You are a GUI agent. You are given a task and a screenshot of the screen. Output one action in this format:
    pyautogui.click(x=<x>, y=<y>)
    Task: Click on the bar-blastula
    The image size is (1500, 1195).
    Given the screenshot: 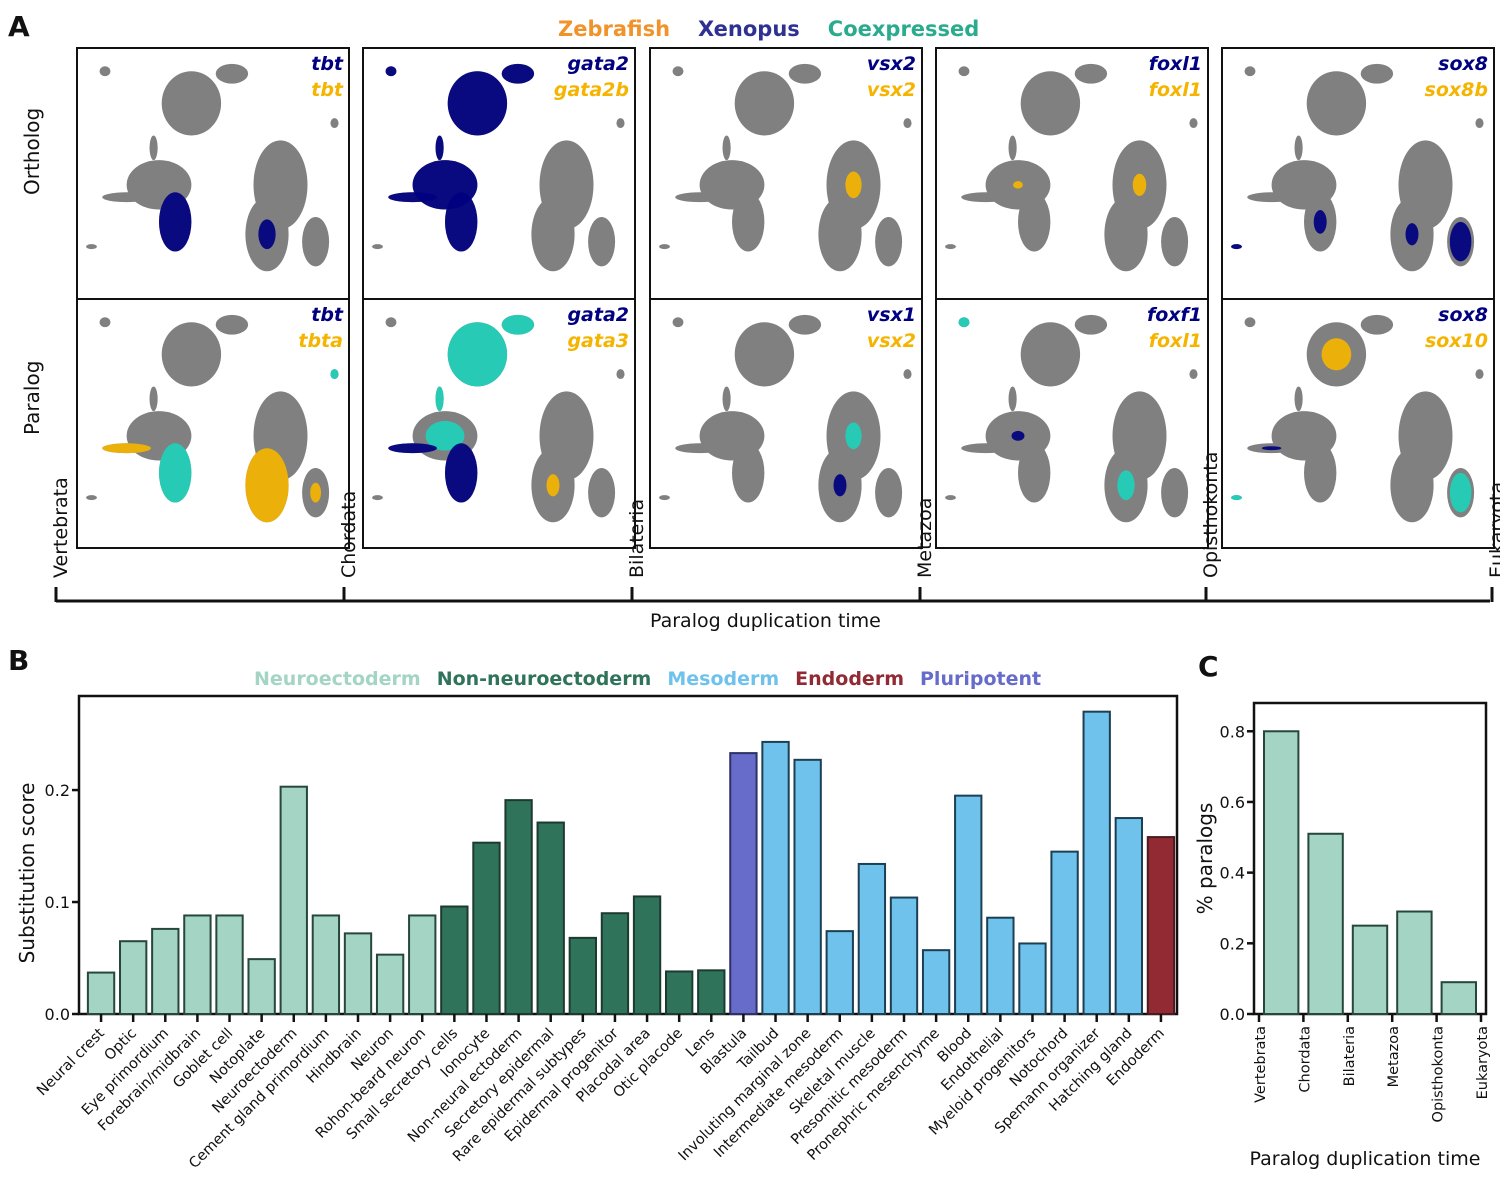 What is the action you would take?
    pyautogui.click(x=743, y=884)
    